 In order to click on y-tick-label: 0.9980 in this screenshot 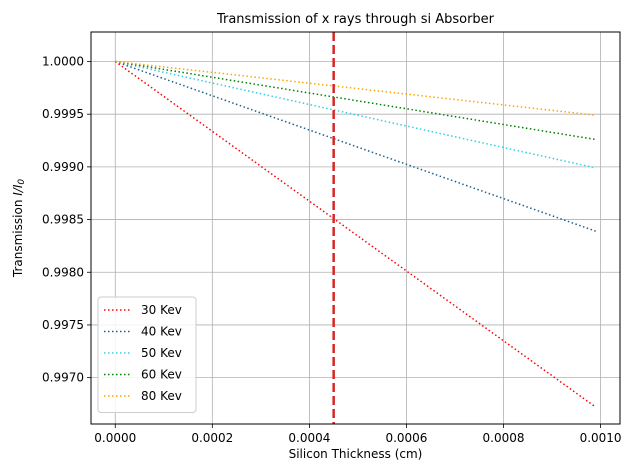, I will do `click(63, 272)`.